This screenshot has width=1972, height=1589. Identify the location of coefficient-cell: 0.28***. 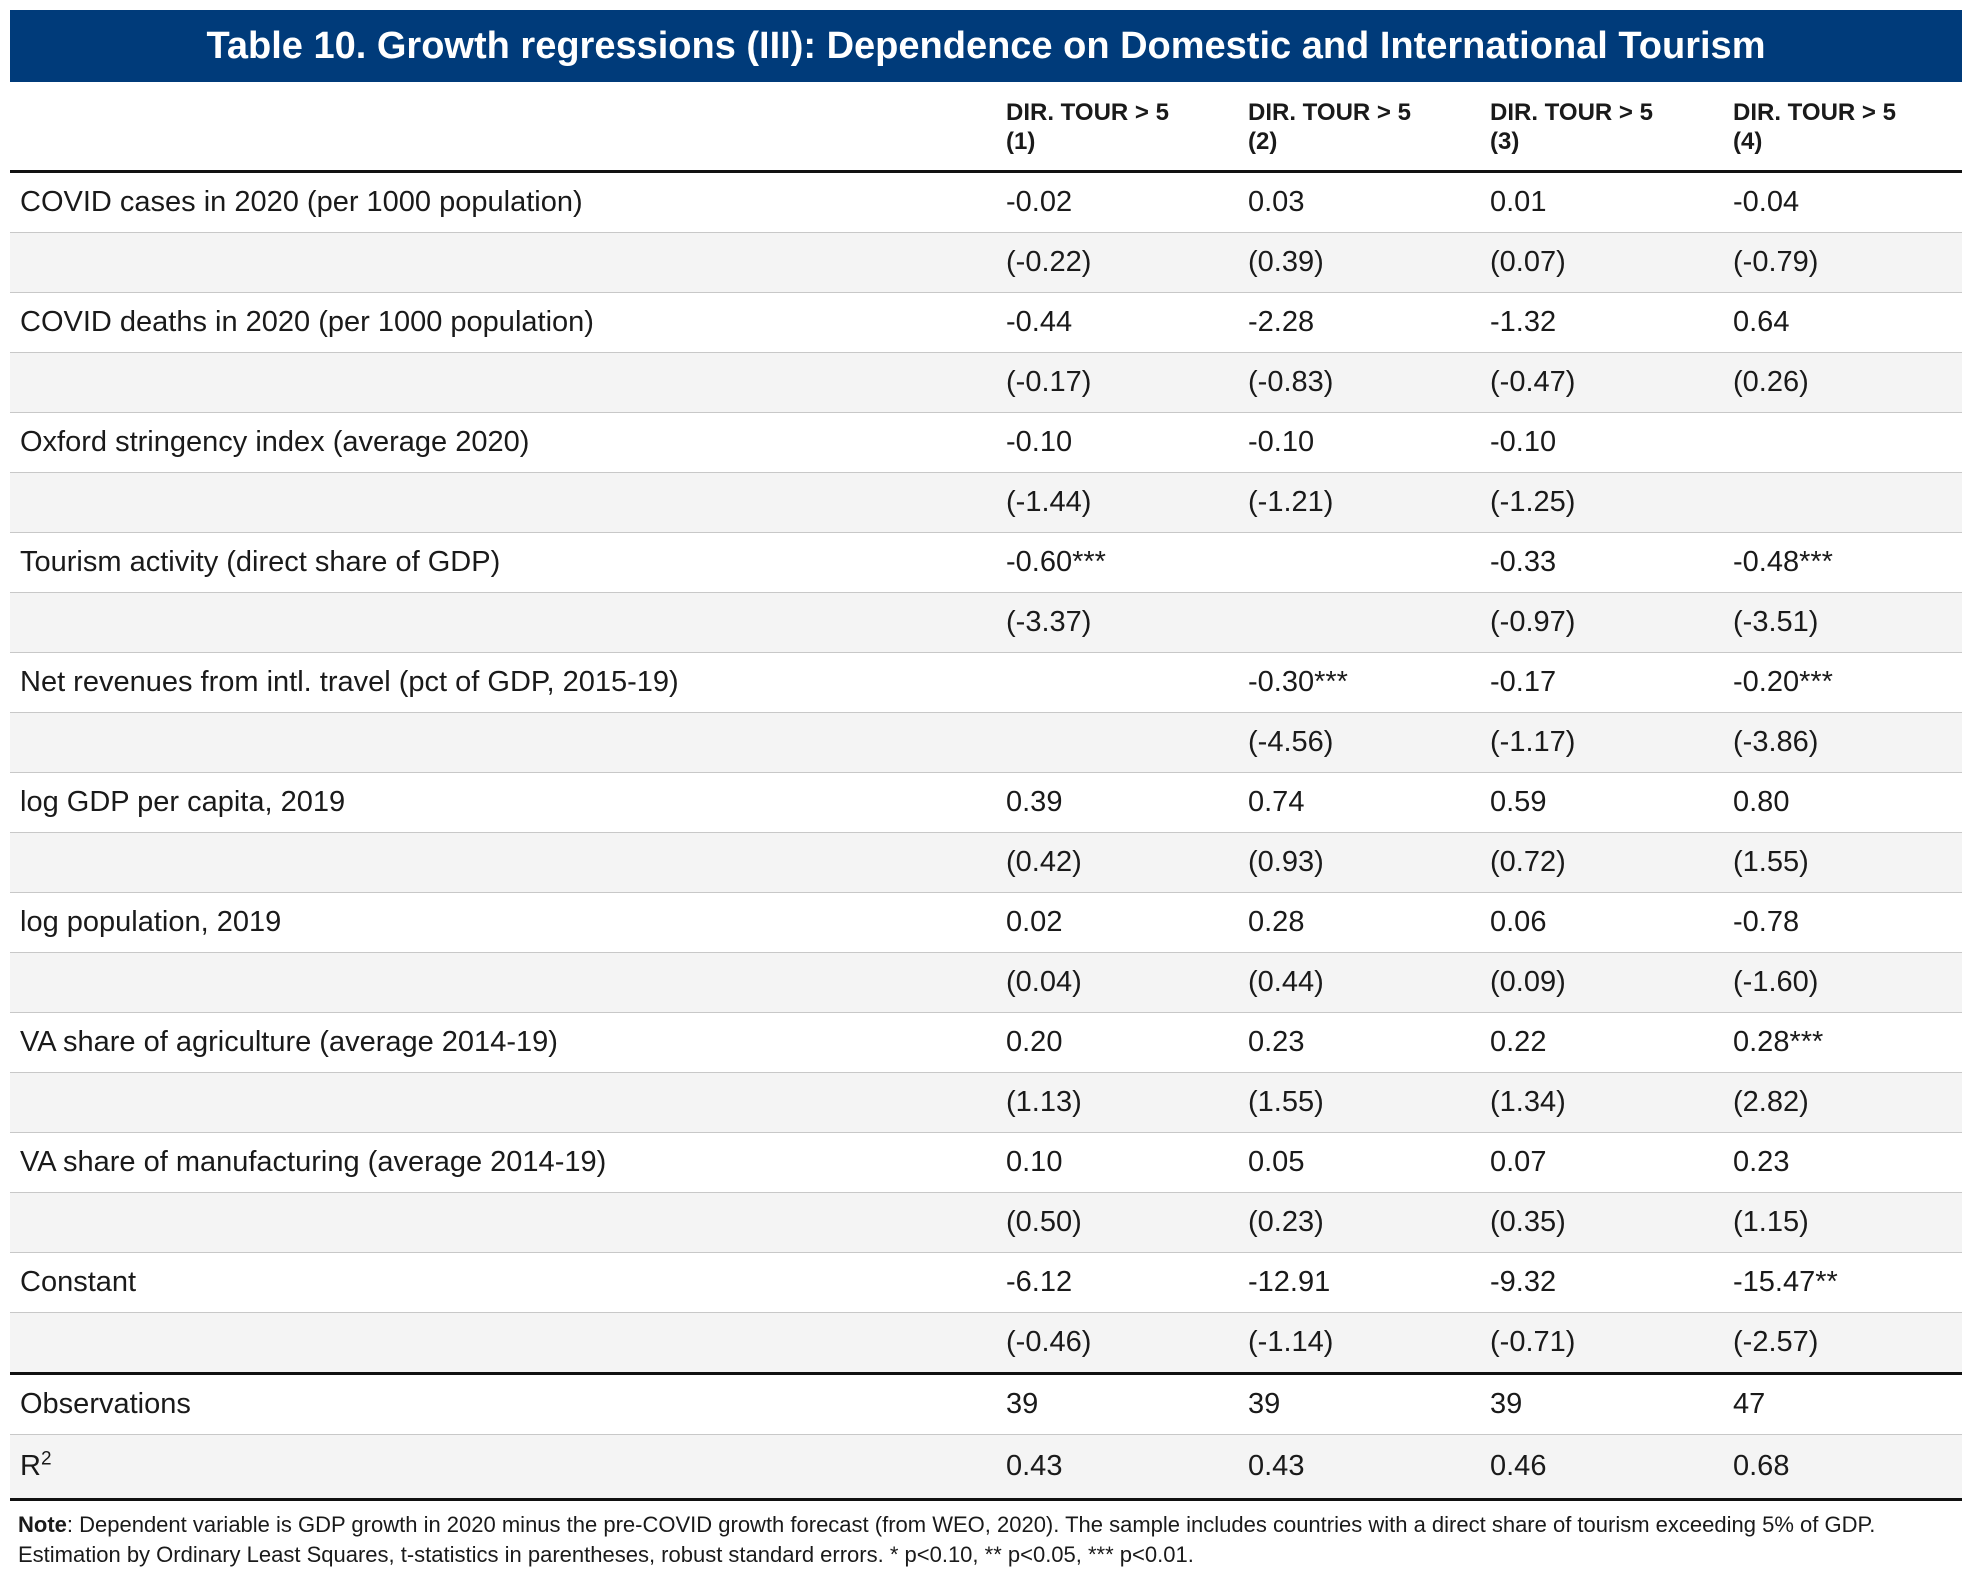
(1842, 1042).